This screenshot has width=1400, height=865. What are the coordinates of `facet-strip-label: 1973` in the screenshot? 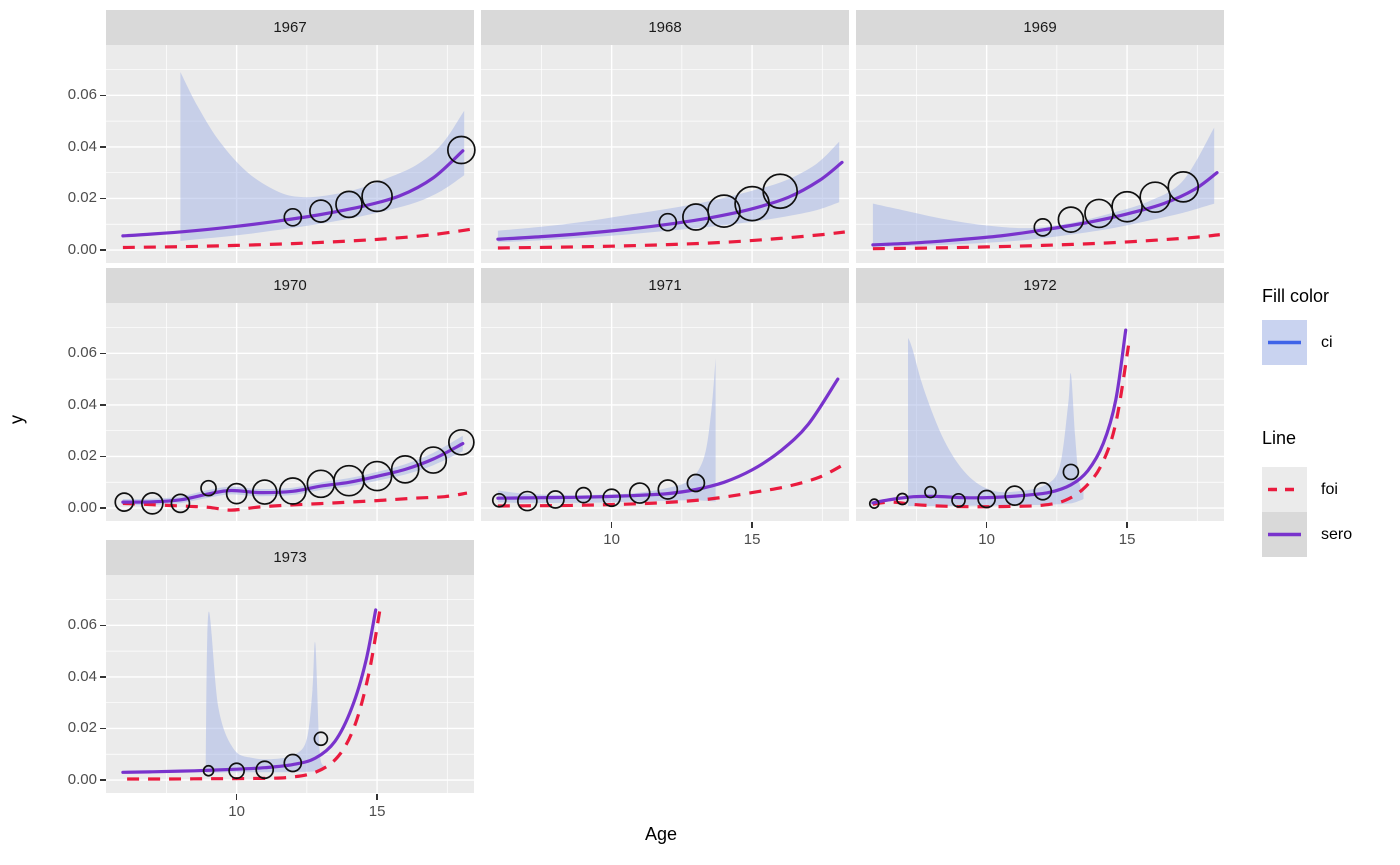 It's located at (290, 557).